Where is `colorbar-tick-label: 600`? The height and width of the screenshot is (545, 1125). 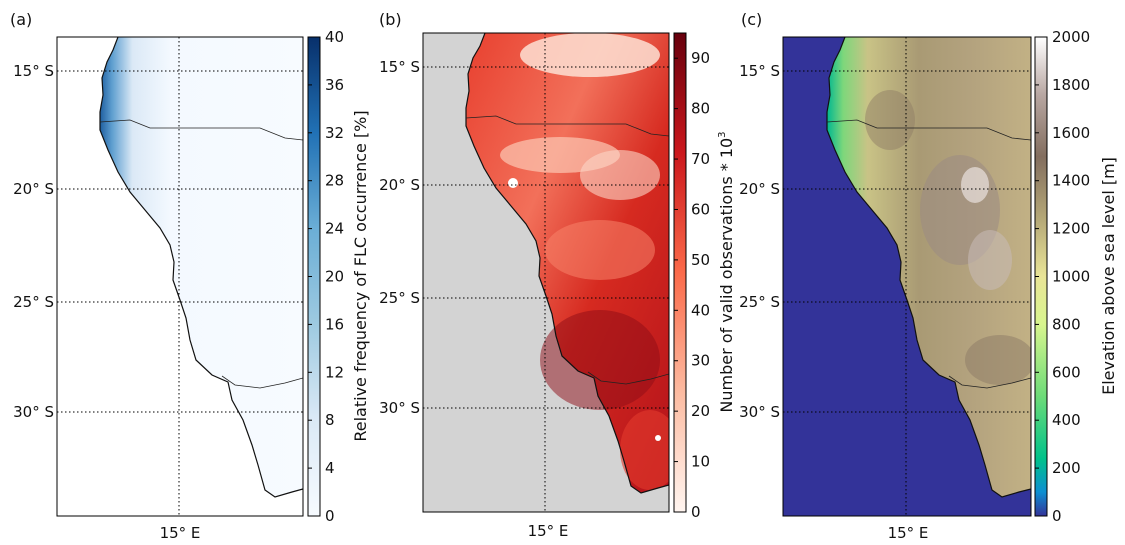
colorbar-tick-label: 600 is located at coordinates (1066, 372).